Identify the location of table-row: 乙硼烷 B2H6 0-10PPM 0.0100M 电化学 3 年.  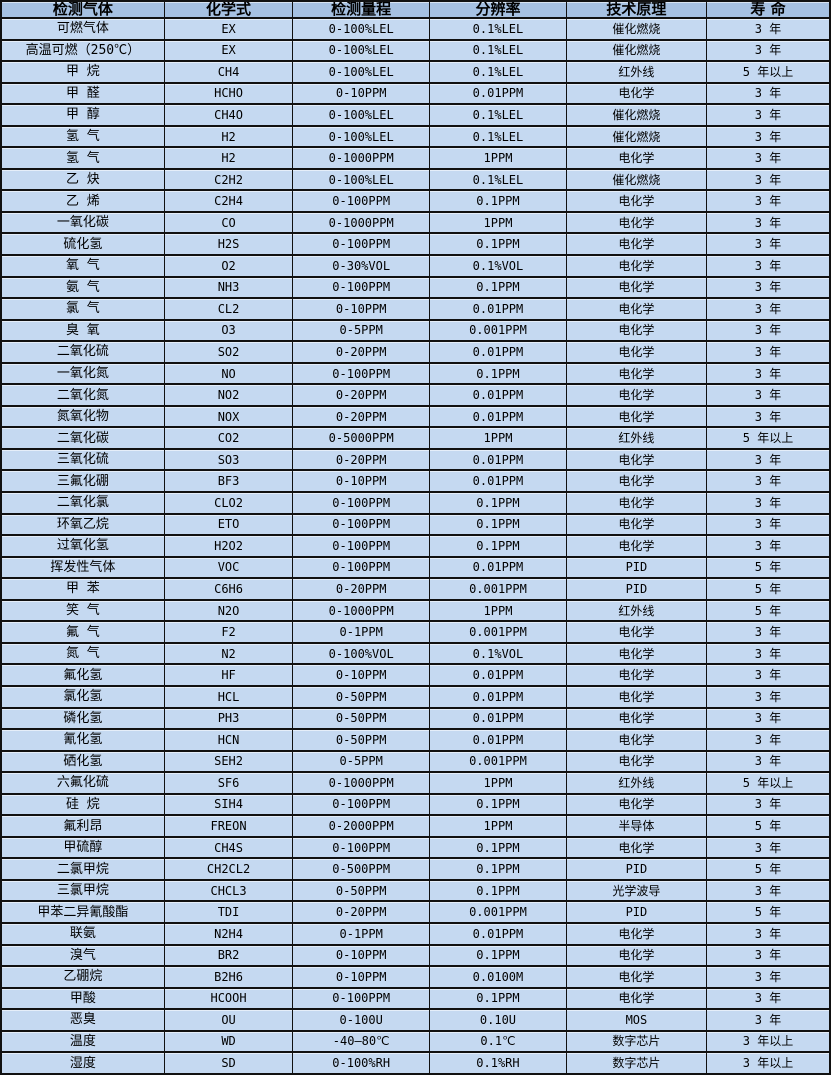
(415, 977).